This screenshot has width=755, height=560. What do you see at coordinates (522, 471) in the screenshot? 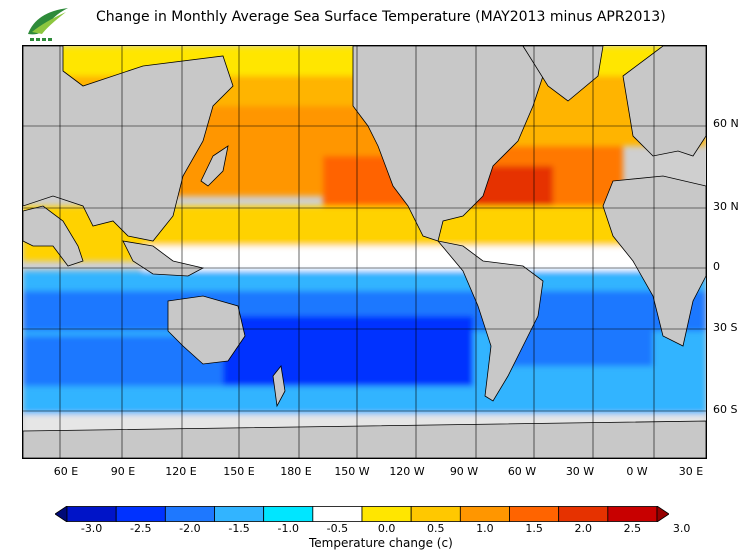
I see `lon-label-60w: 60 W` at bounding box center [522, 471].